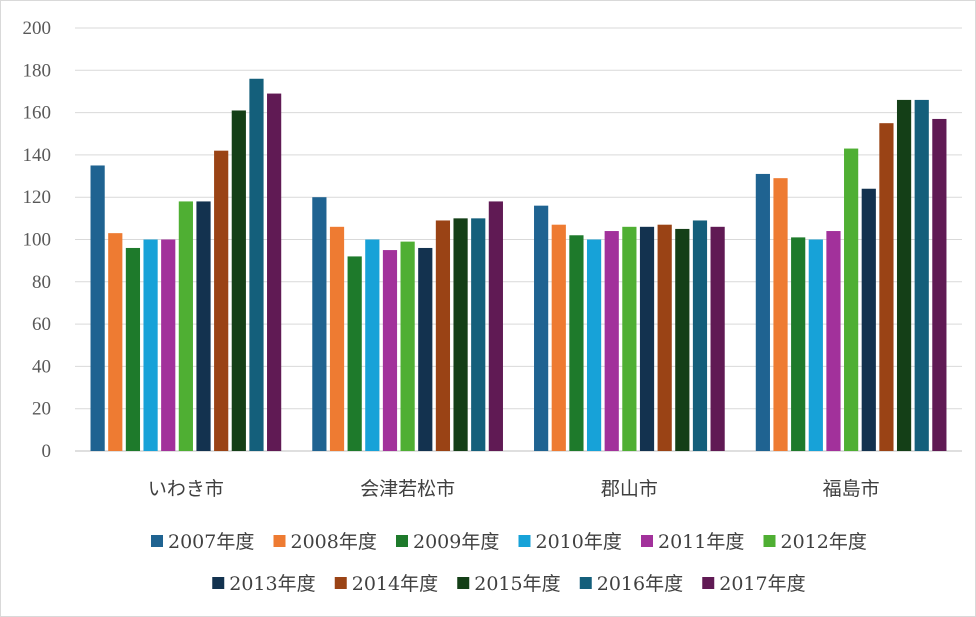  I want to click on y-tick-label: 120, so click(37, 197).